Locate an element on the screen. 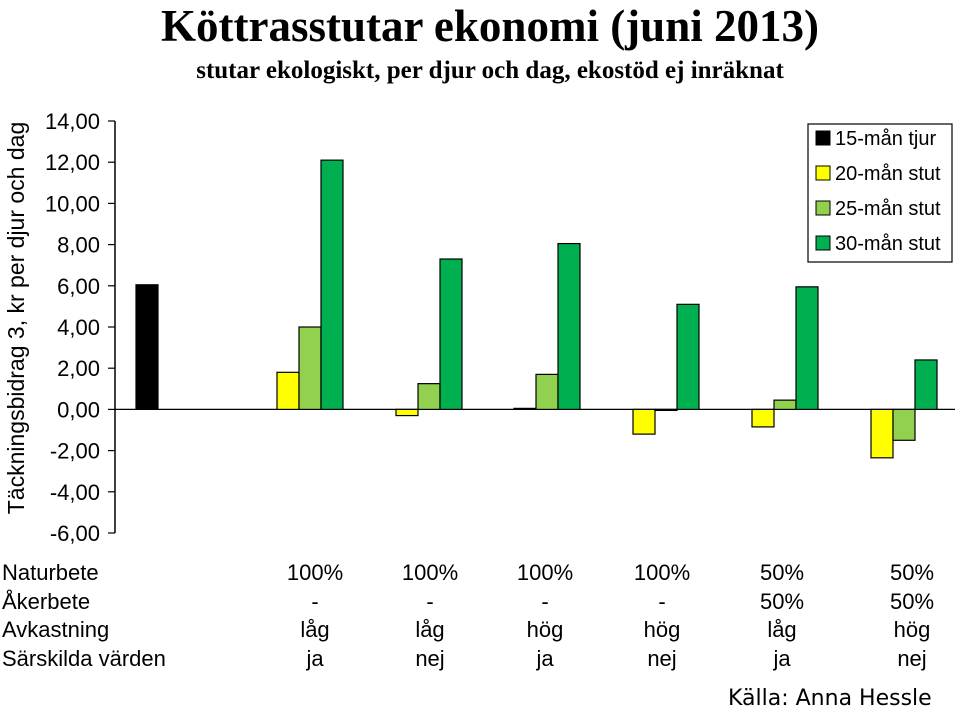 The height and width of the screenshot is (711, 960). y-tick-label: 2,00 is located at coordinates (78, 368).